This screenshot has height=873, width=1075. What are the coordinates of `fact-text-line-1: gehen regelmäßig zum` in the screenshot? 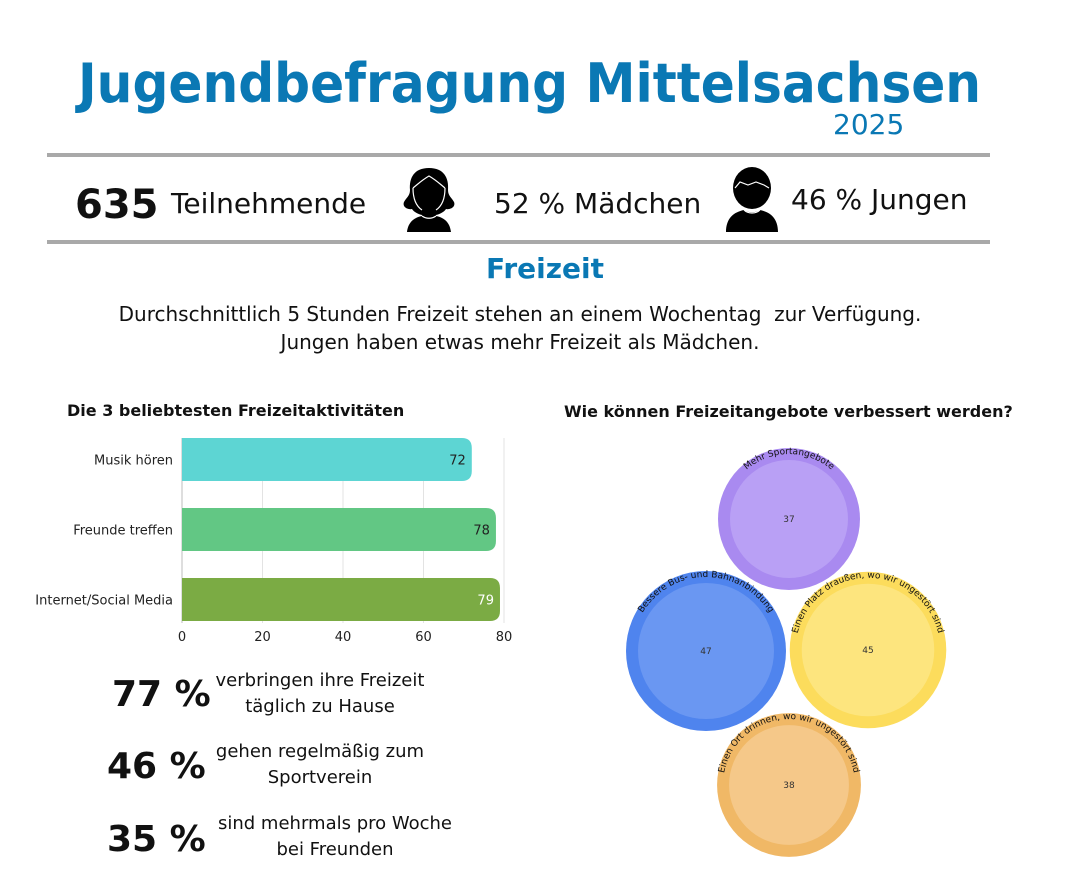 It's located at (320, 751).